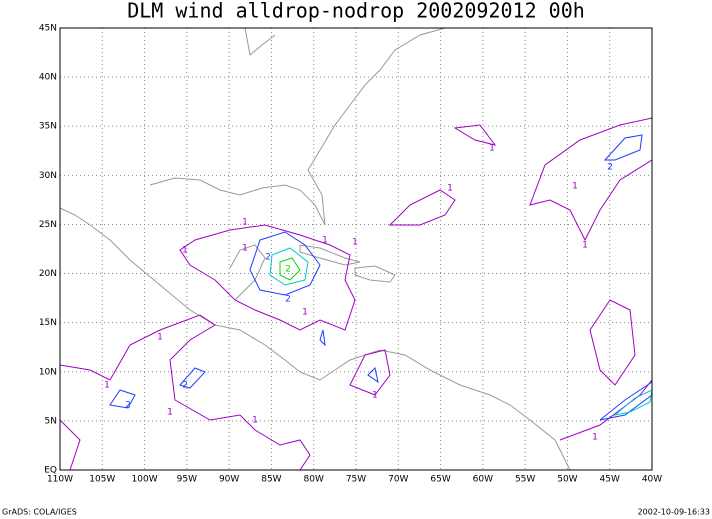 This screenshot has width=712, height=519. I want to click on lon-label: 60W, so click(483, 480).